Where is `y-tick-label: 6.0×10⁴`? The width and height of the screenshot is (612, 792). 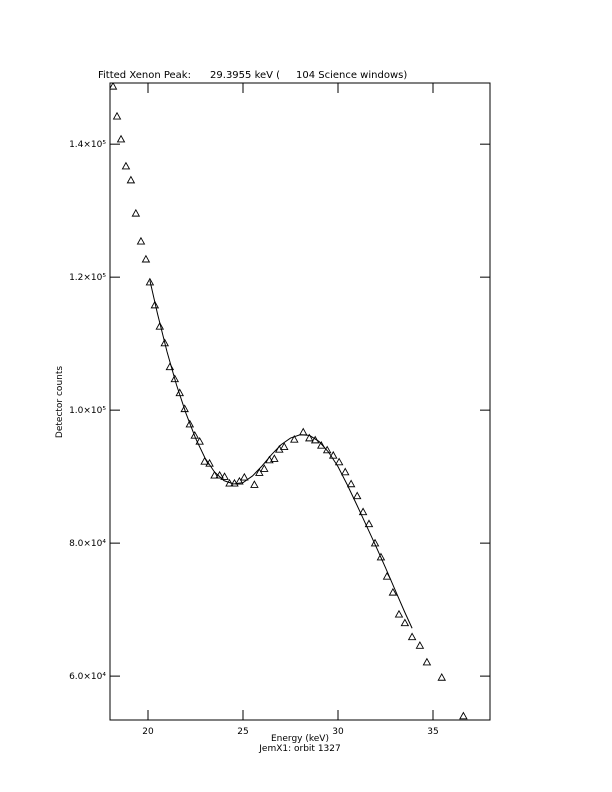
y-tick-label: 6.0×10⁴ is located at coordinates (87, 677).